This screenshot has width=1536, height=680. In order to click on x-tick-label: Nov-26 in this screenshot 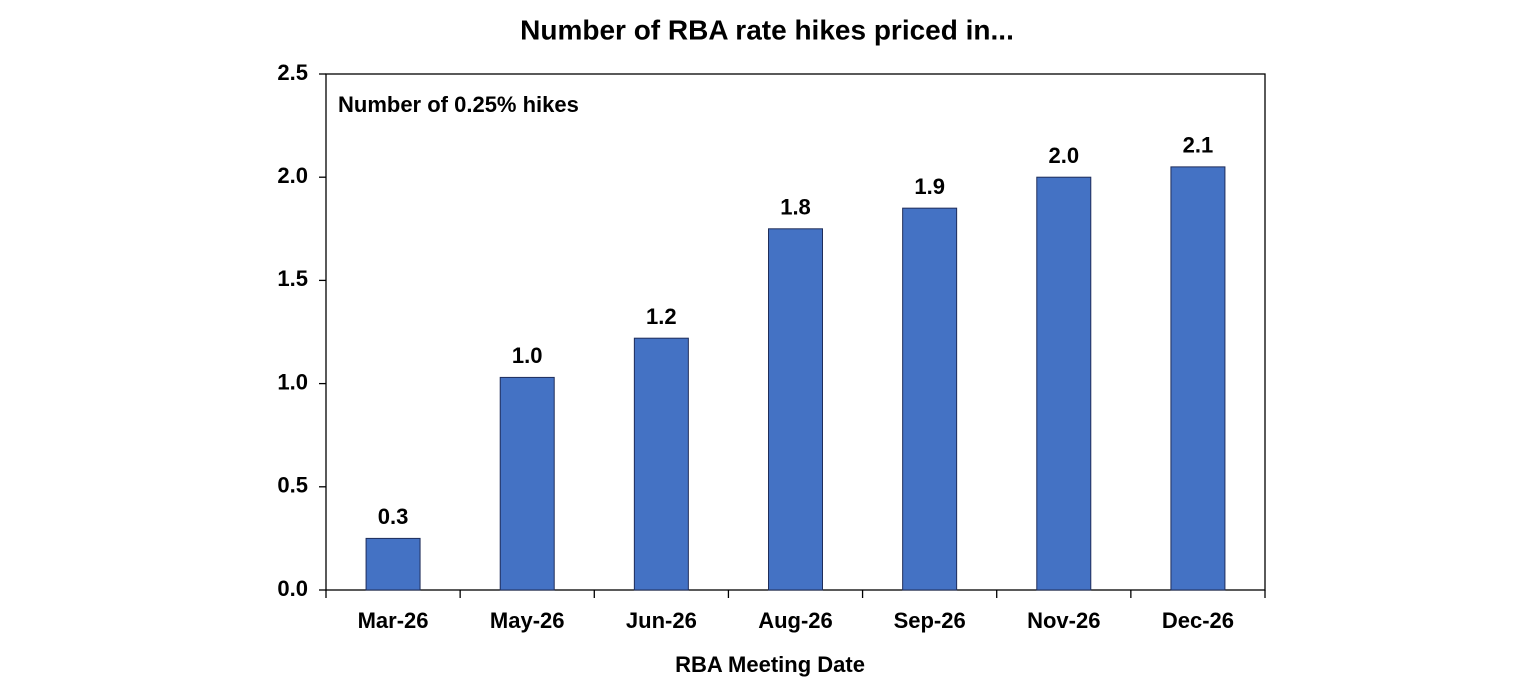, I will do `click(1063, 620)`.